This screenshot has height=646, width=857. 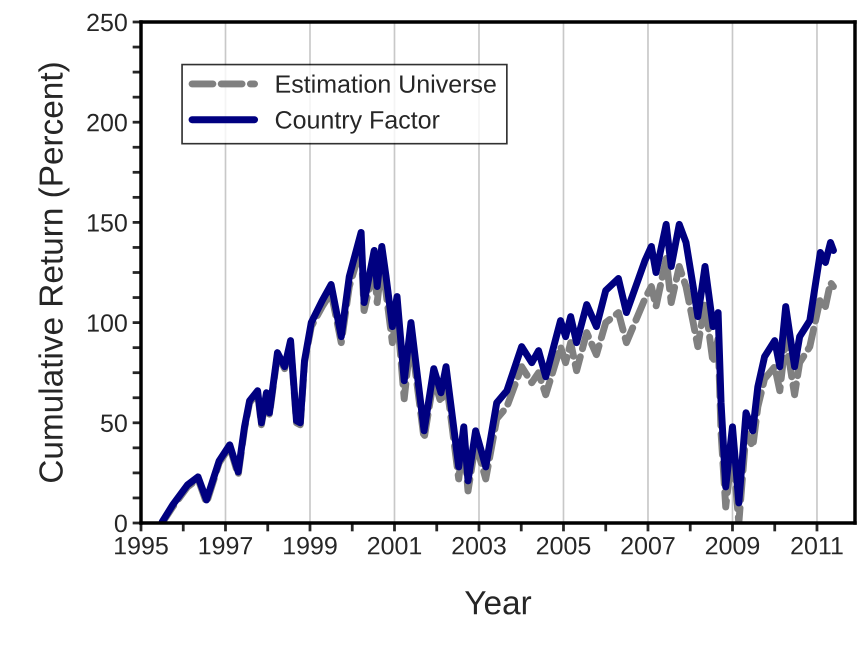 I want to click on x-tick-label: 1997, so click(x=226, y=545).